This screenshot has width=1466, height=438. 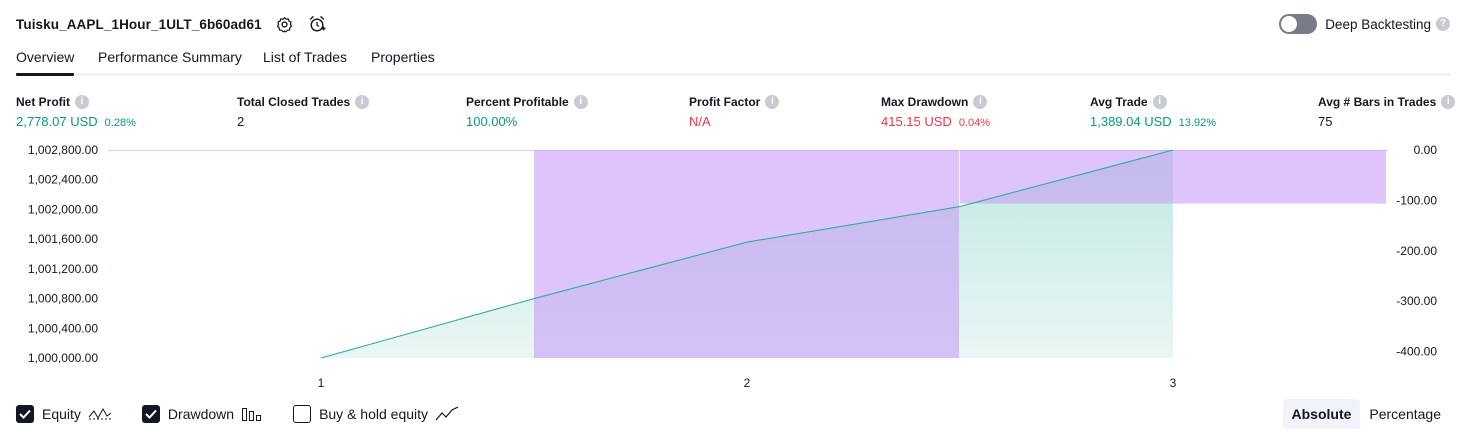 What do you see at coordinates (57, 121) in the screenshot?
I see `metric-value: 2,778.07 USD` at bounding box center [57, 121].